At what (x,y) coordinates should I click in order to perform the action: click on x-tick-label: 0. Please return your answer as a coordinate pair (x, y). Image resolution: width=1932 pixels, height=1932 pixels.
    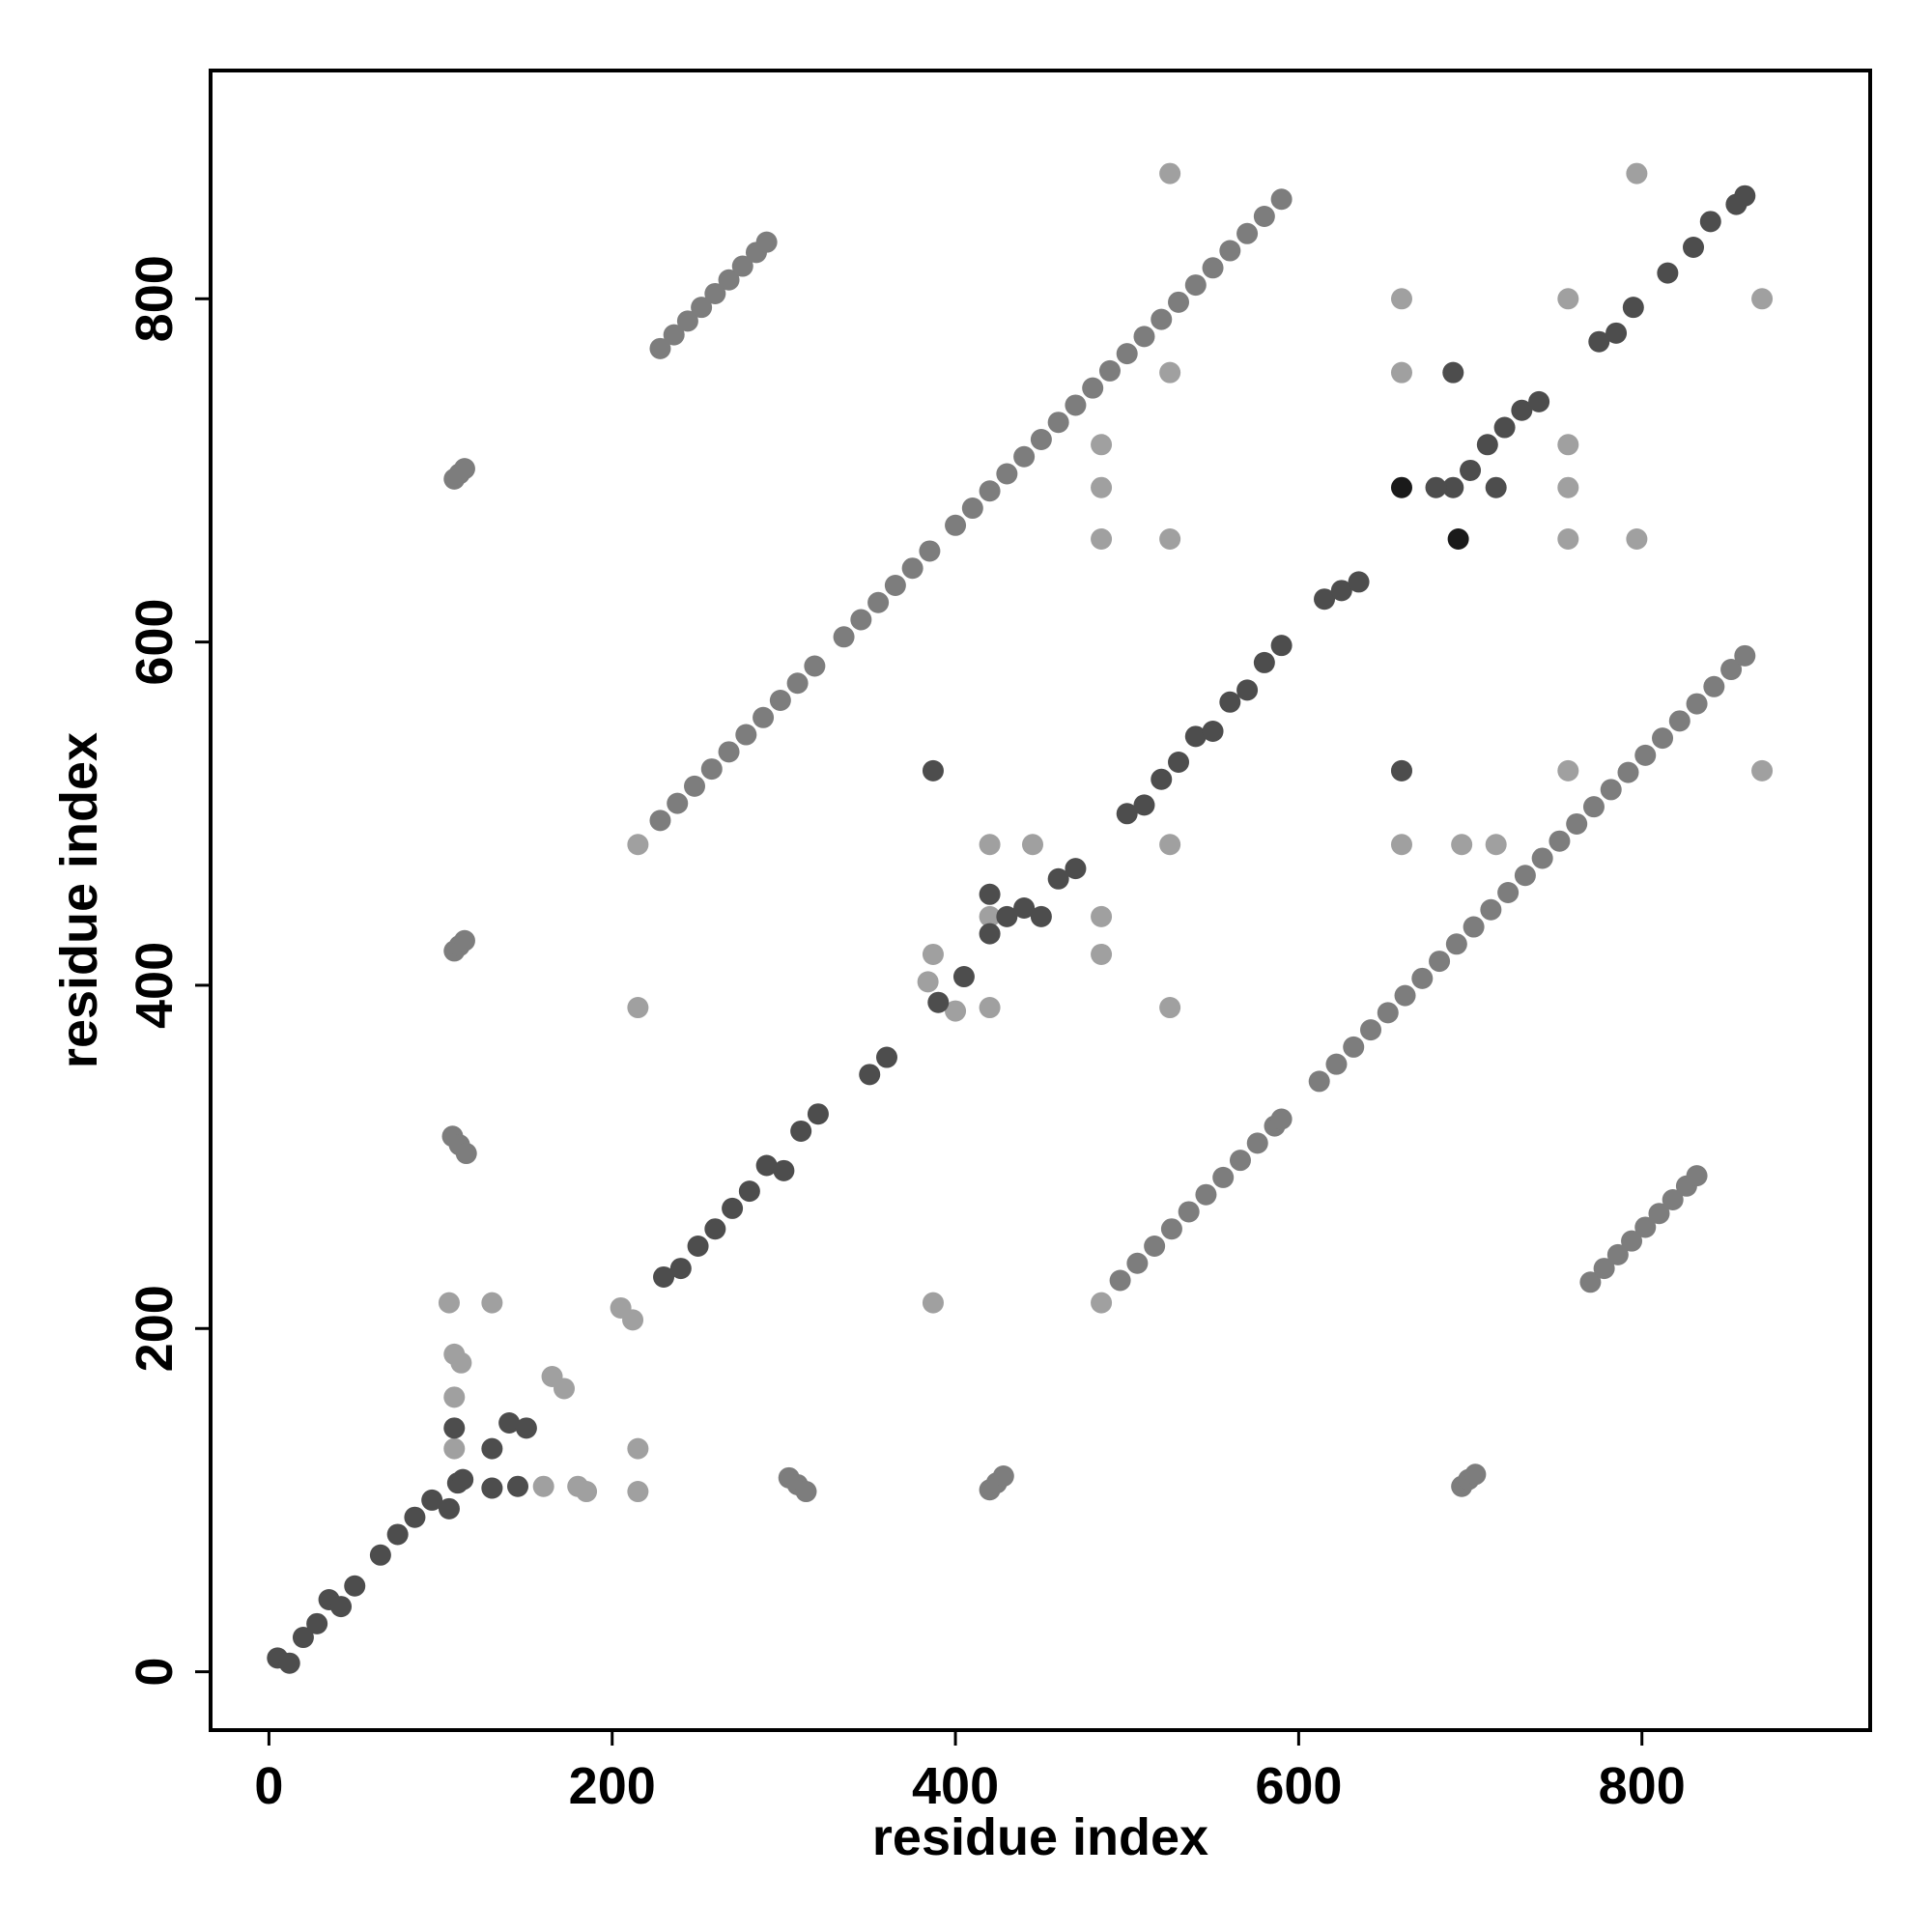
    Looking at the image, I should click on (268, 1786).